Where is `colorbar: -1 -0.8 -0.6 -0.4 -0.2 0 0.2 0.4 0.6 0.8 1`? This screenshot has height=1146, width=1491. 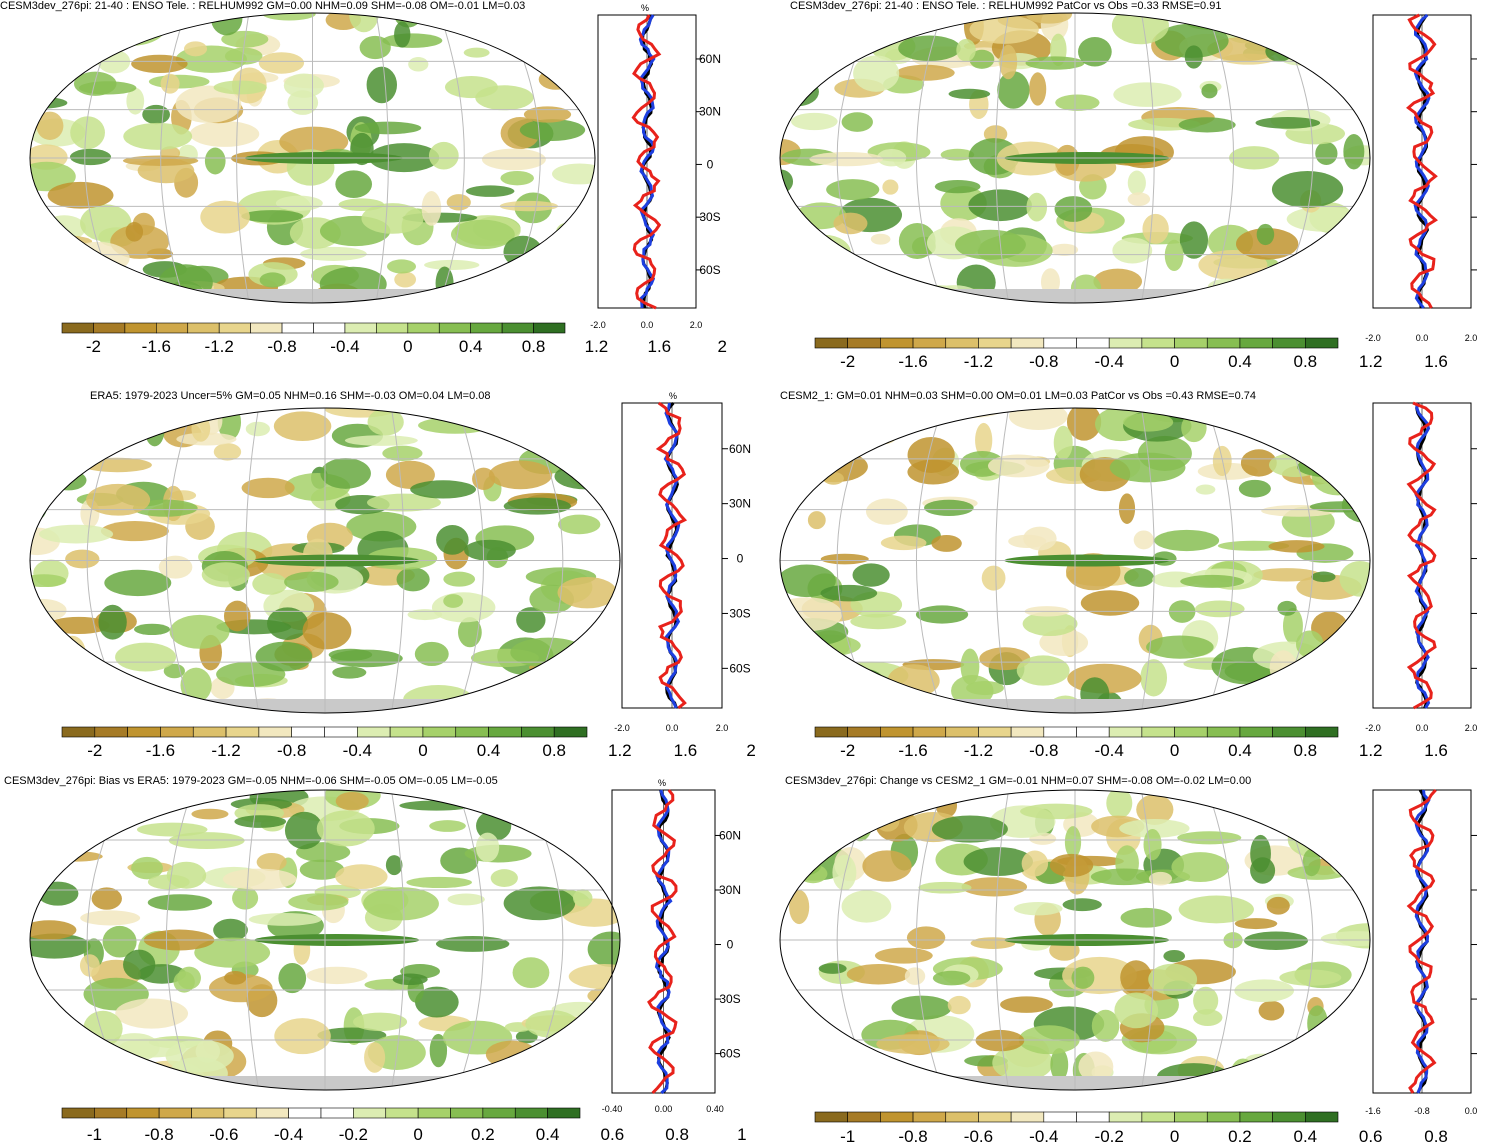
colorbar: -1 -0.8 -0.6 -0.4 -0.2 0 0.2 0.4 0.6 0.8 1 is located at coordinates (404, 1125).